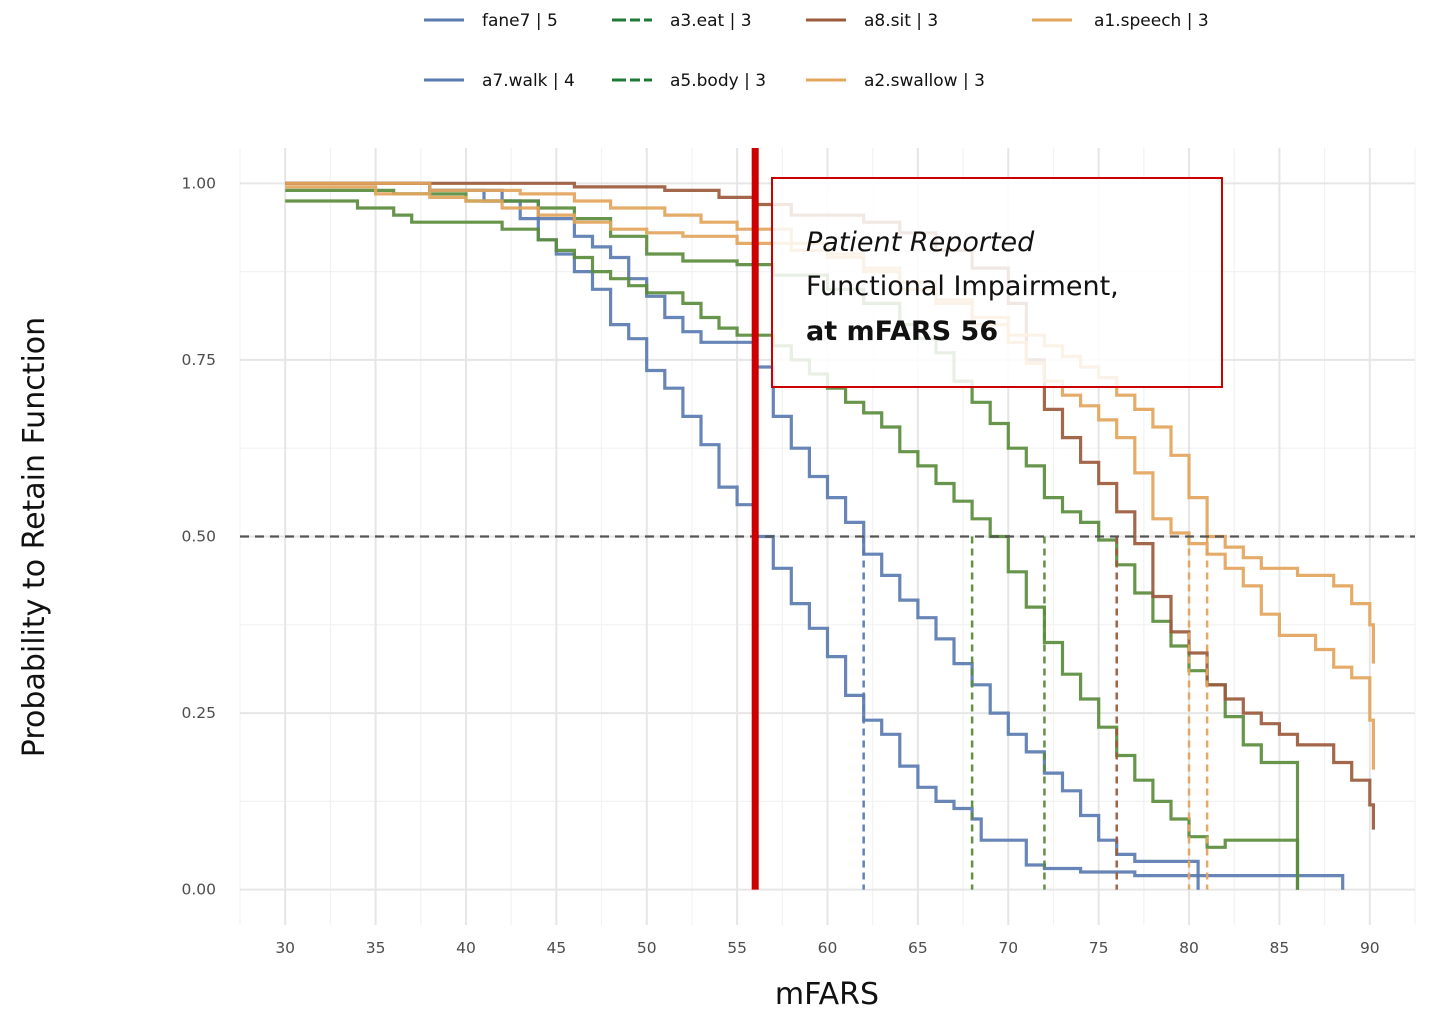 This screenshot has height=1009, width=1433. I want to click on legend-label: a3.eat | 3, so click(711, 21).